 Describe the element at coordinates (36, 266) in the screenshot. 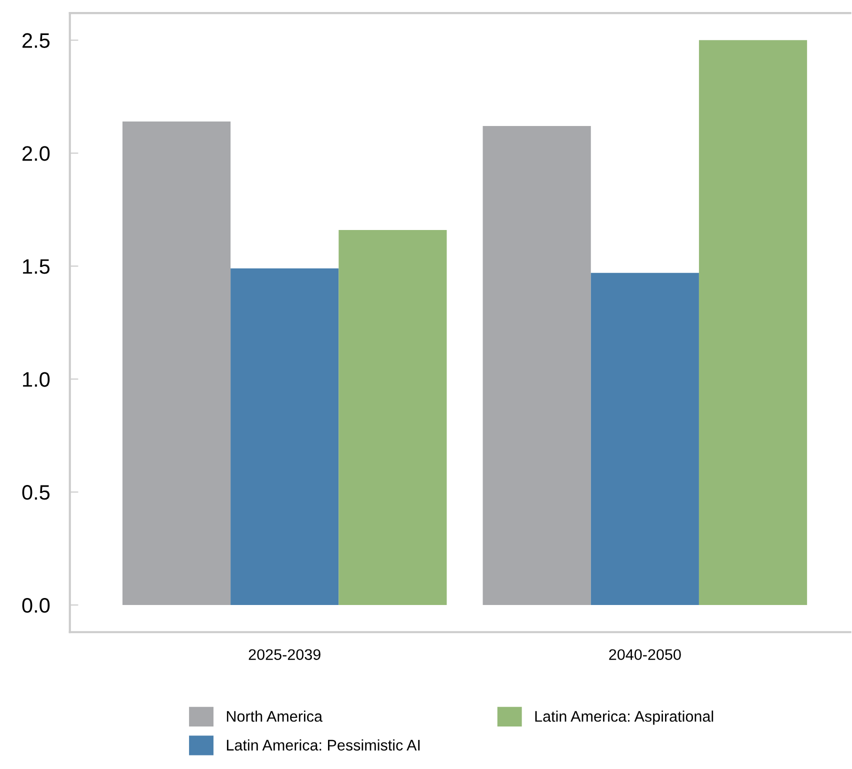

I see `y-tick-label: 1.5` at that location.